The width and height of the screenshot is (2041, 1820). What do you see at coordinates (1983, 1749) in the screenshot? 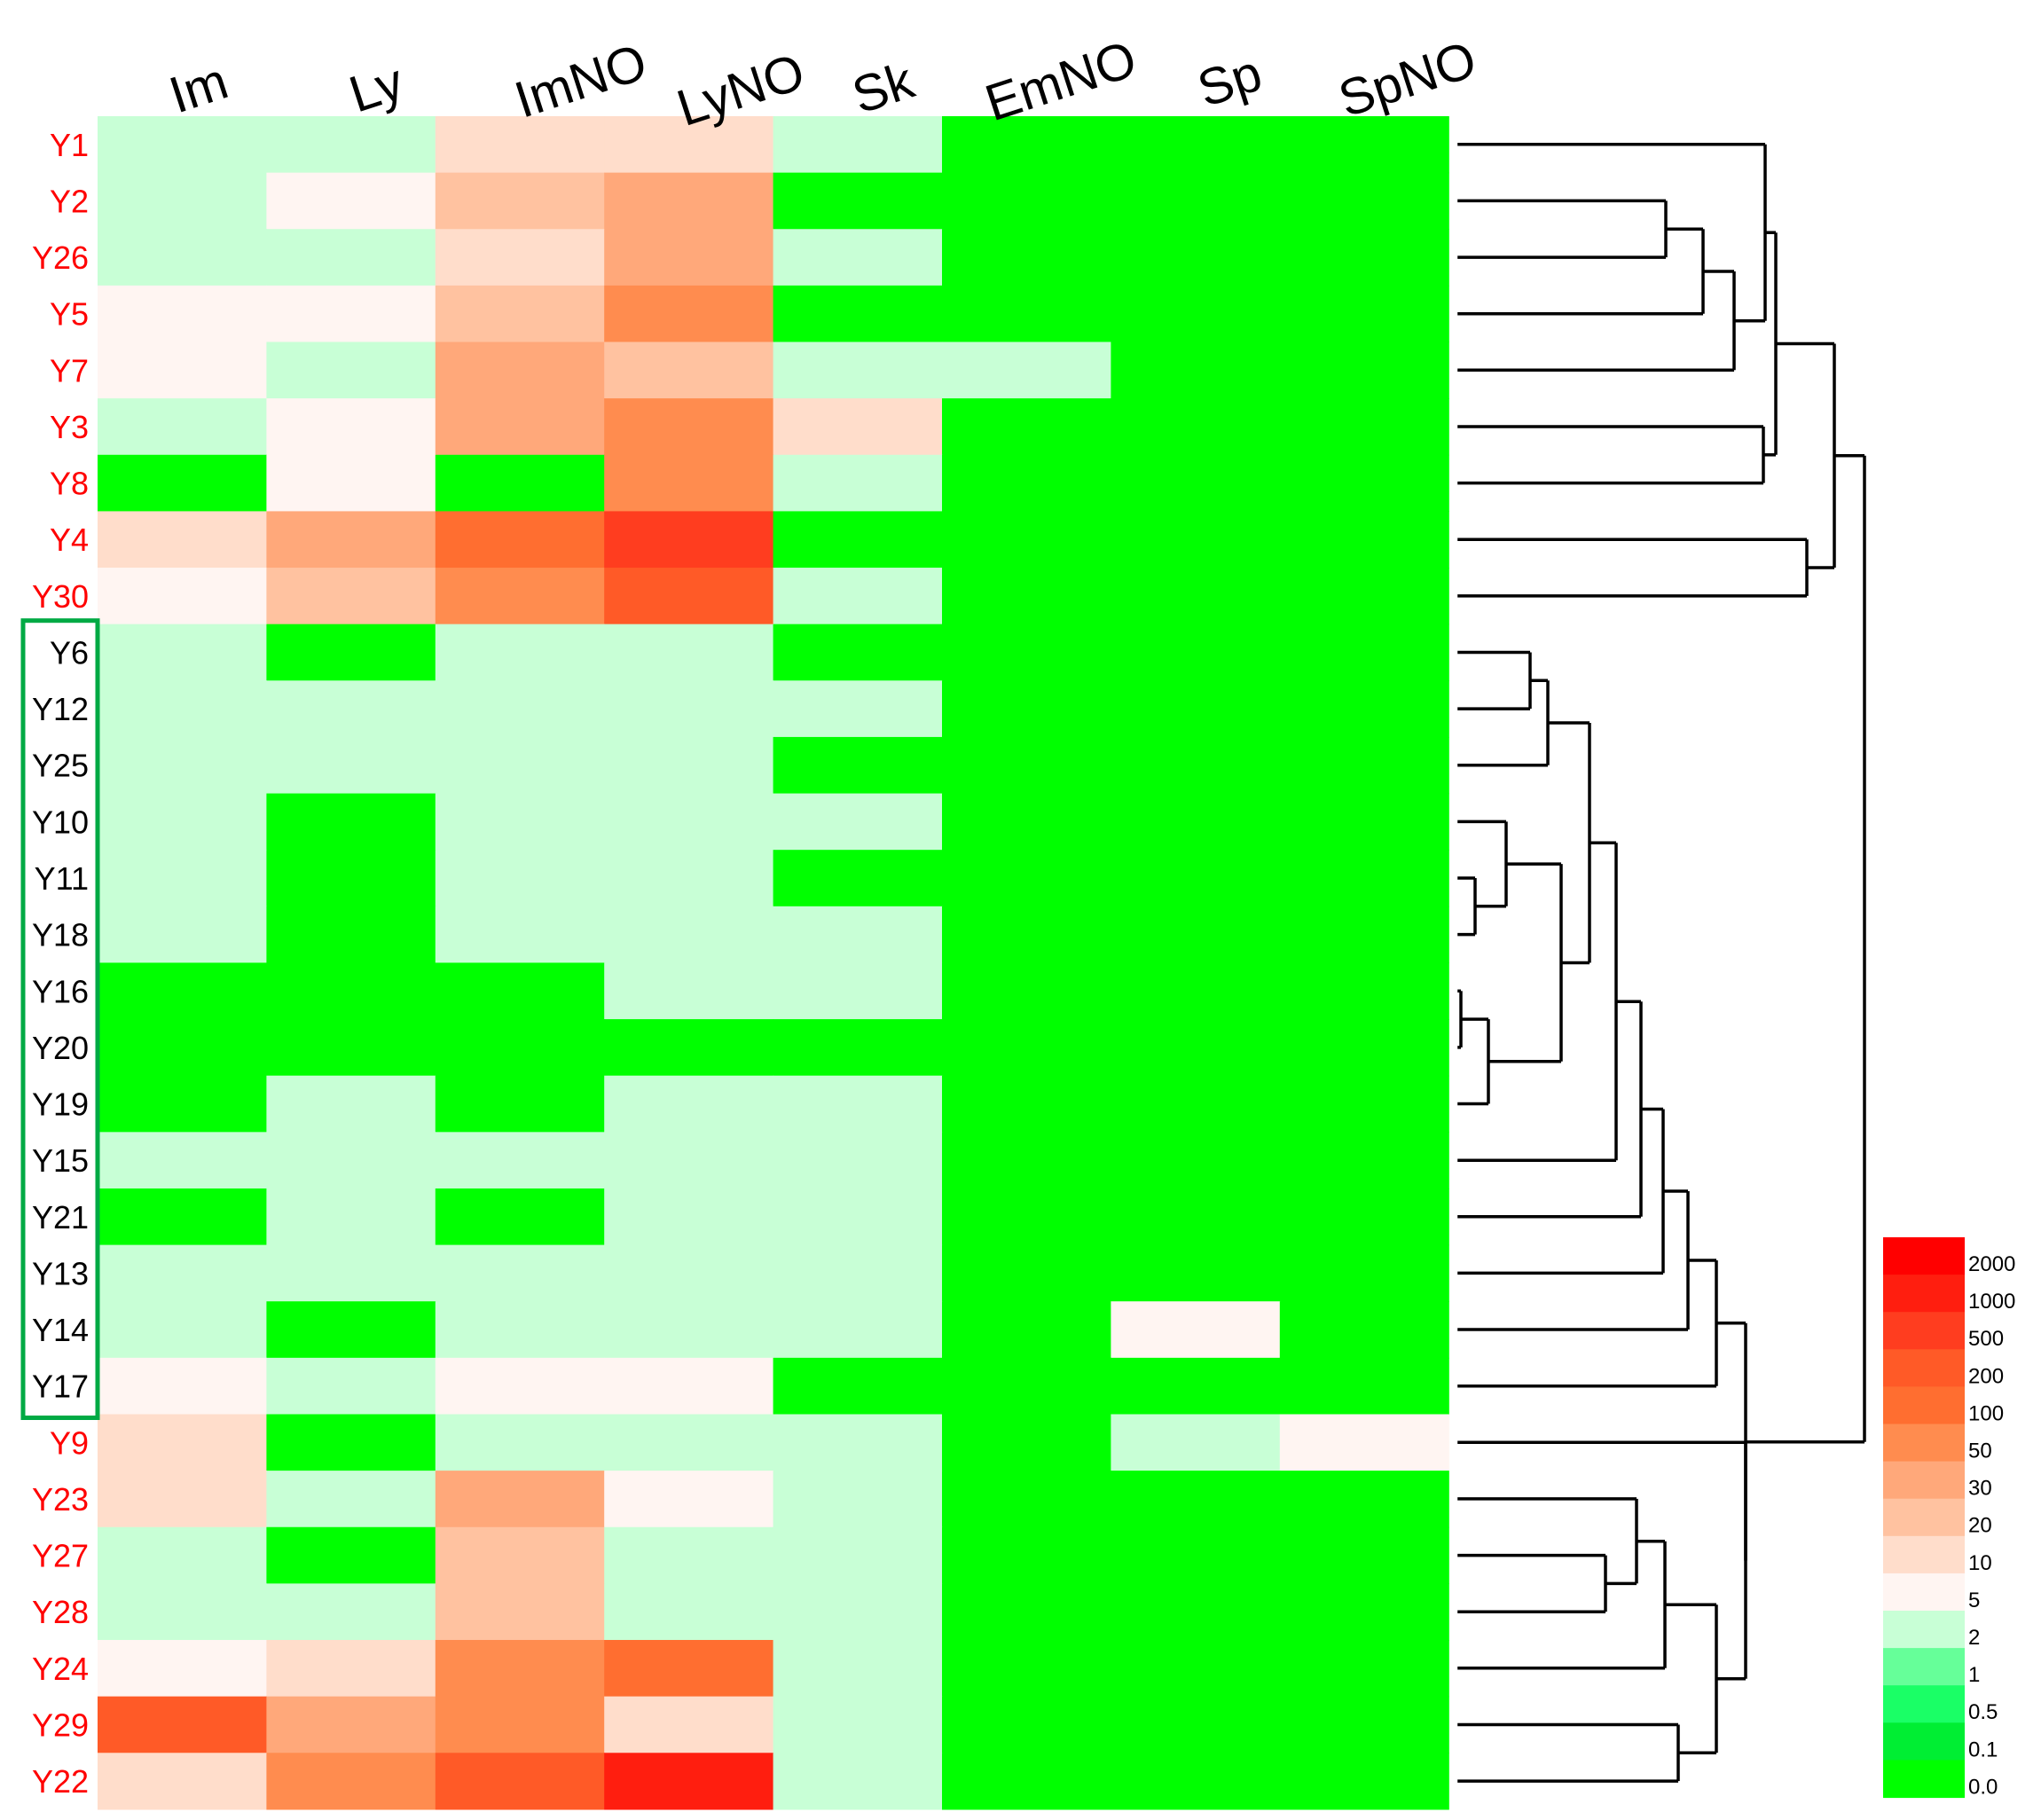
I see `legend-label-0-1: 0.1` at bounding box center [1983, 1749].